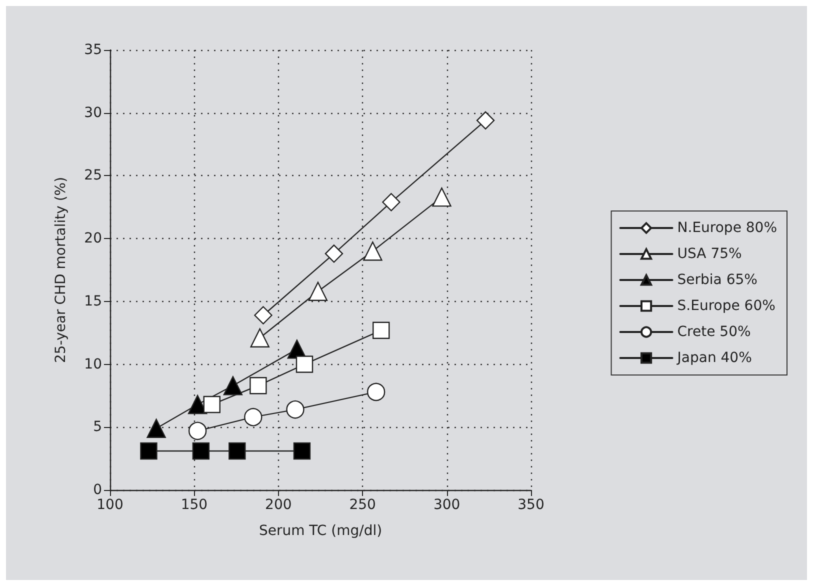 The width and height of the screenshot is (813, 586). I want to click on legend-label: Serbia 65%, so click(717, 280).